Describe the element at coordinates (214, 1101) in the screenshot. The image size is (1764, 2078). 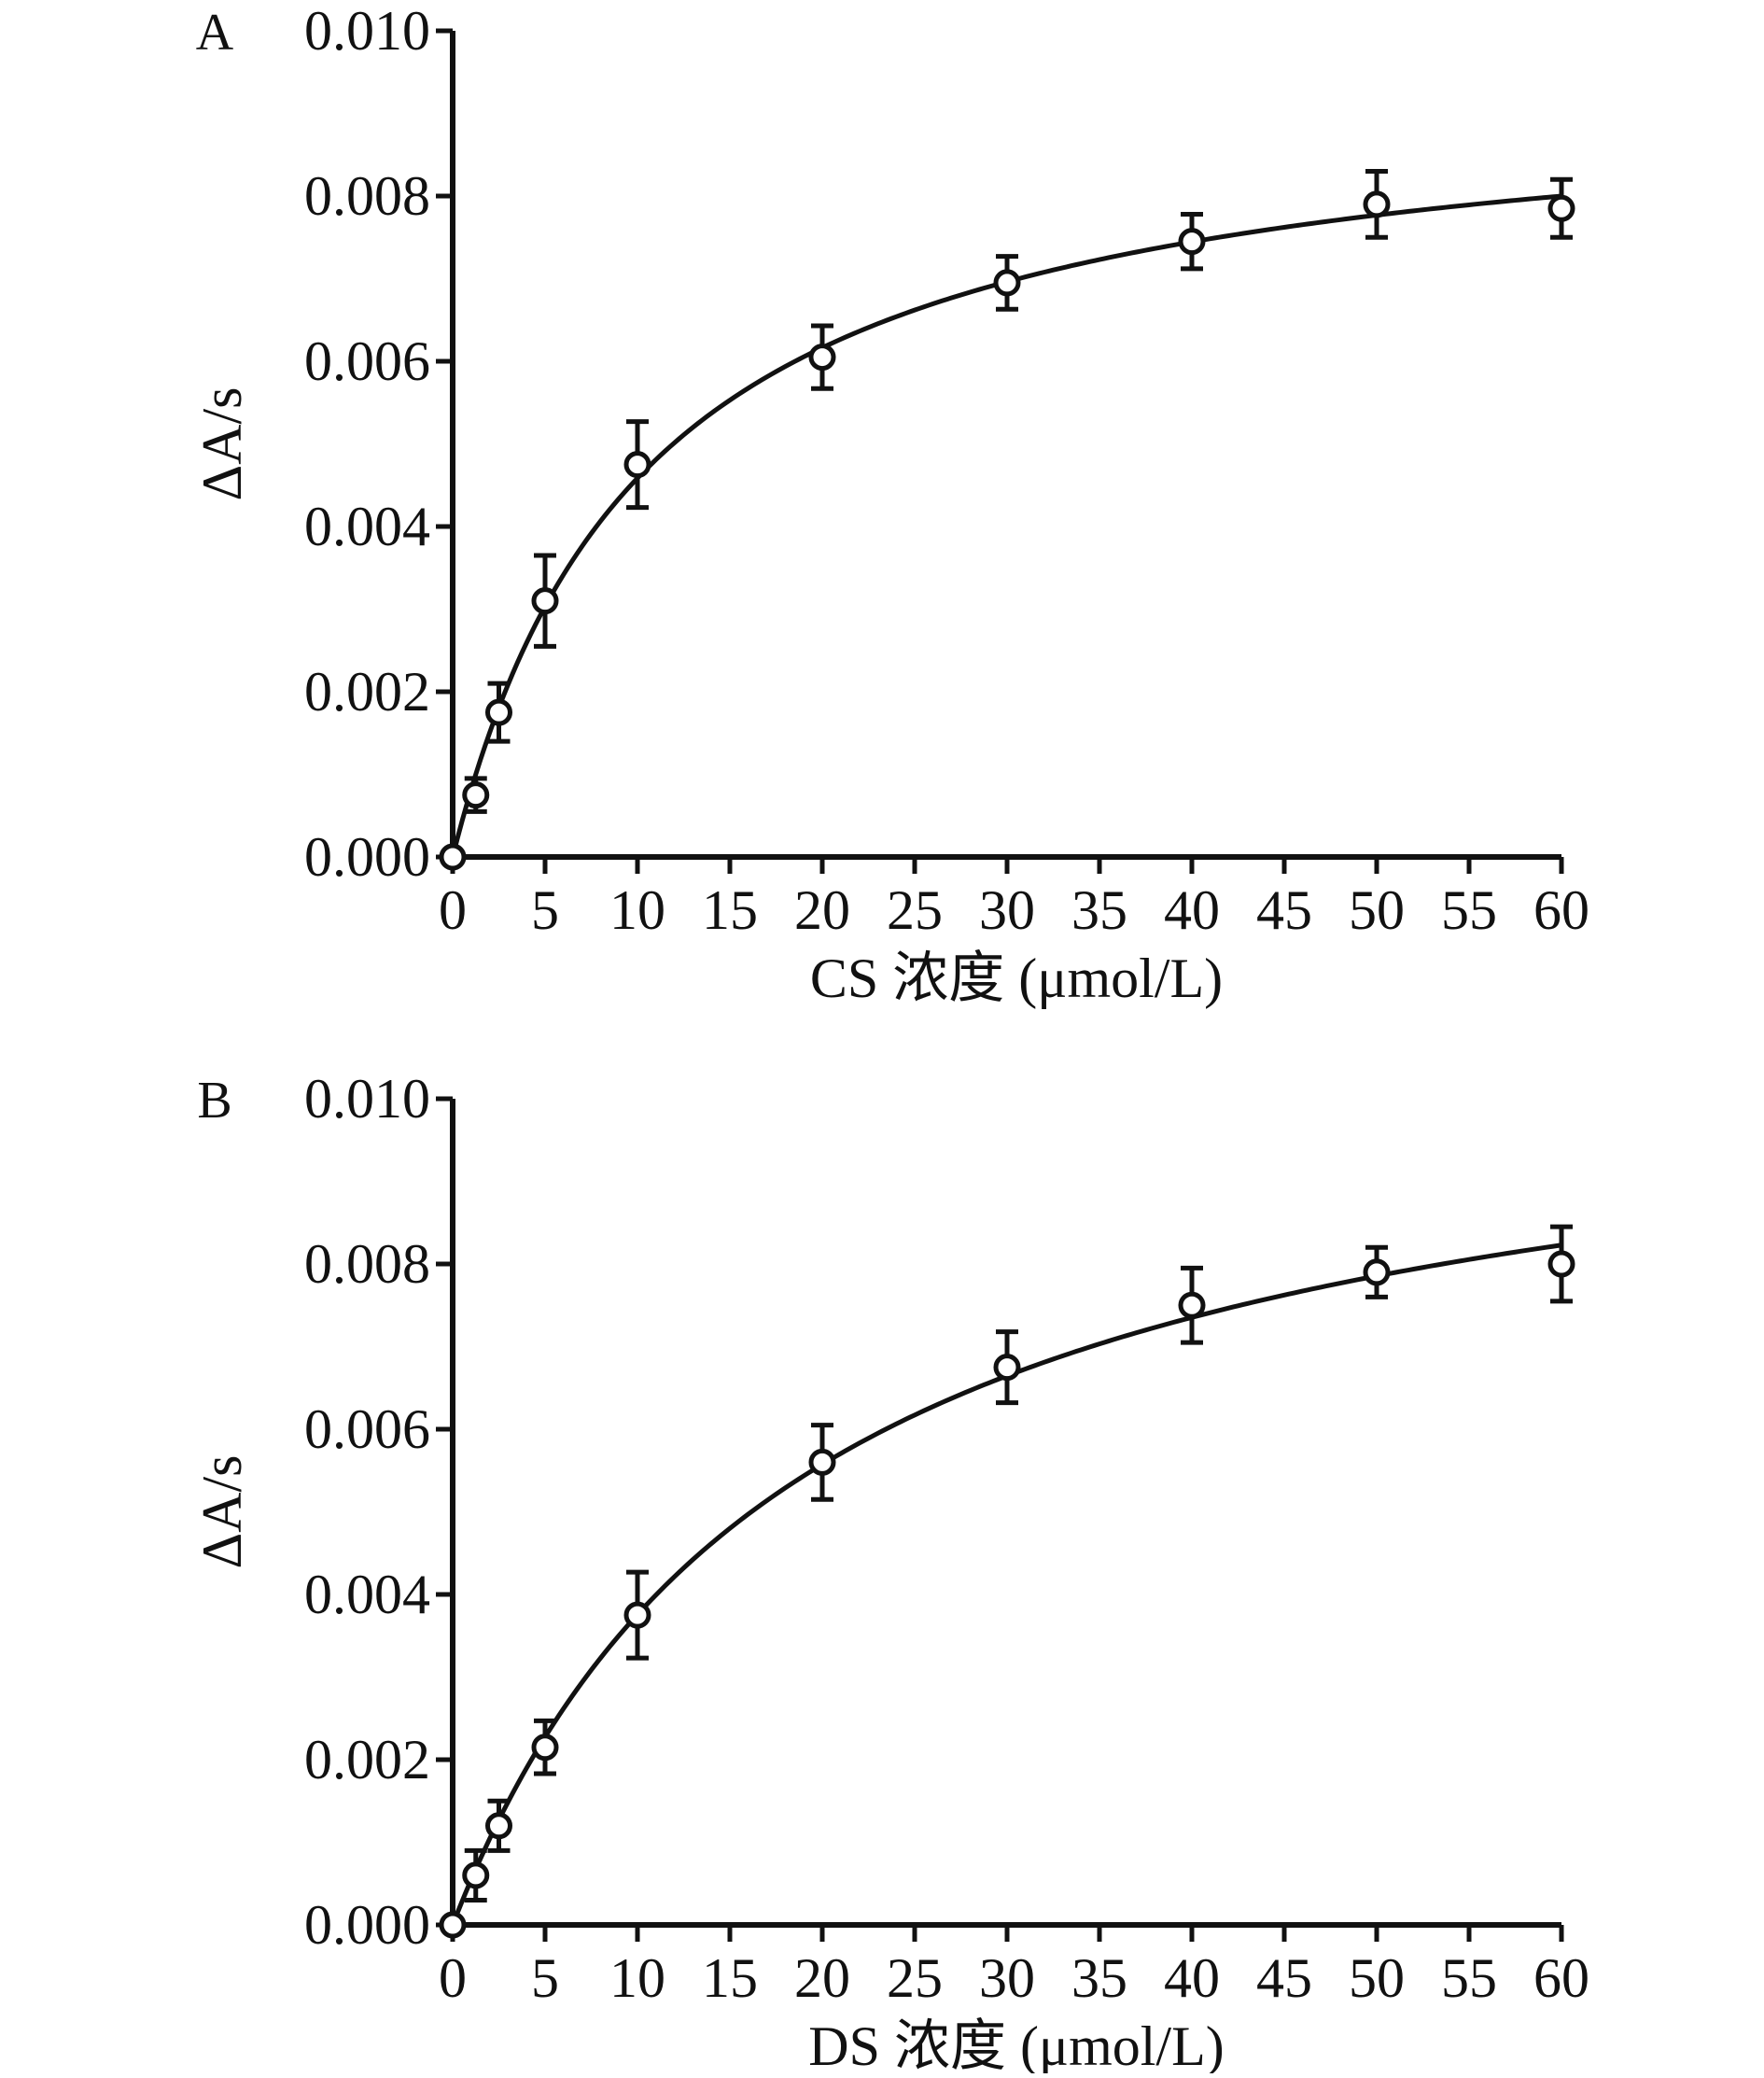
I see `panel-label: B` at that location.